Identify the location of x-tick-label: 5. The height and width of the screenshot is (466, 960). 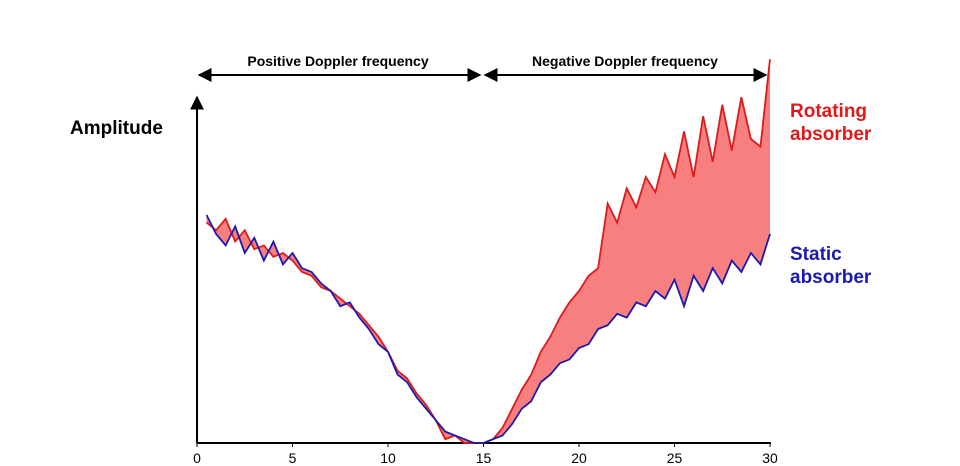
(293, 458).